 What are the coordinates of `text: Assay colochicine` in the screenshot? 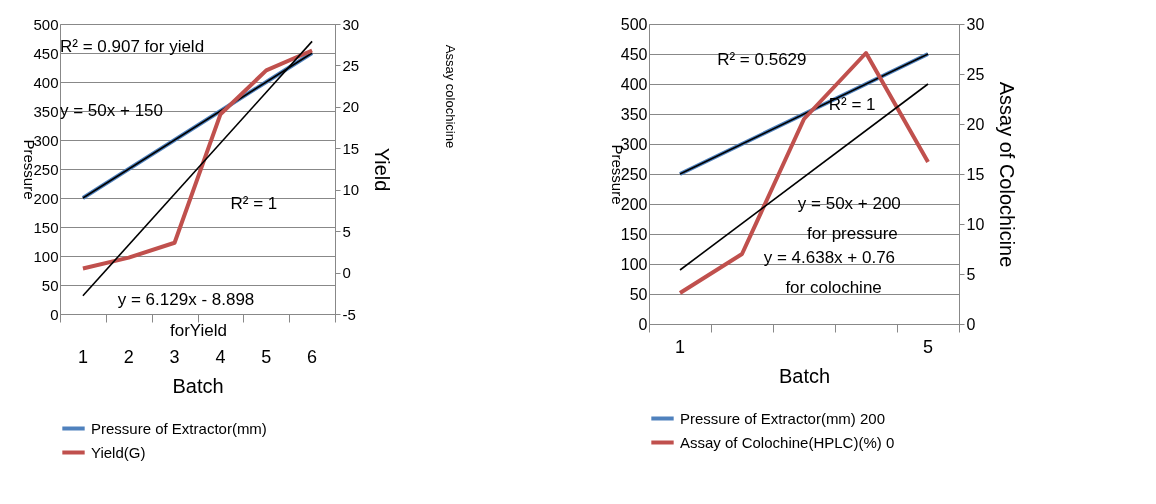 It's located at (450, 96).